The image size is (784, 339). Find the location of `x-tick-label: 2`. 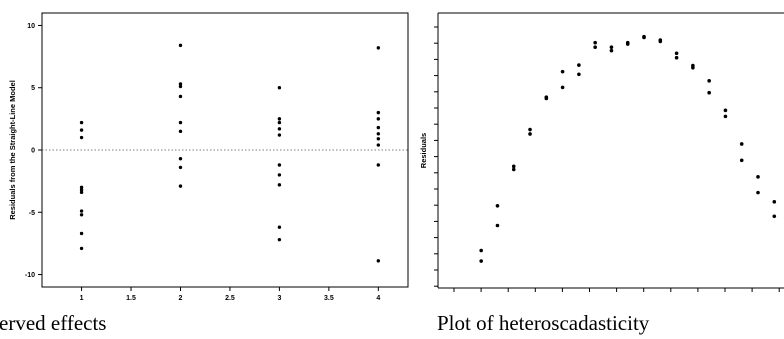

x-tick-label: 2 is located at coordinates (181, 298).